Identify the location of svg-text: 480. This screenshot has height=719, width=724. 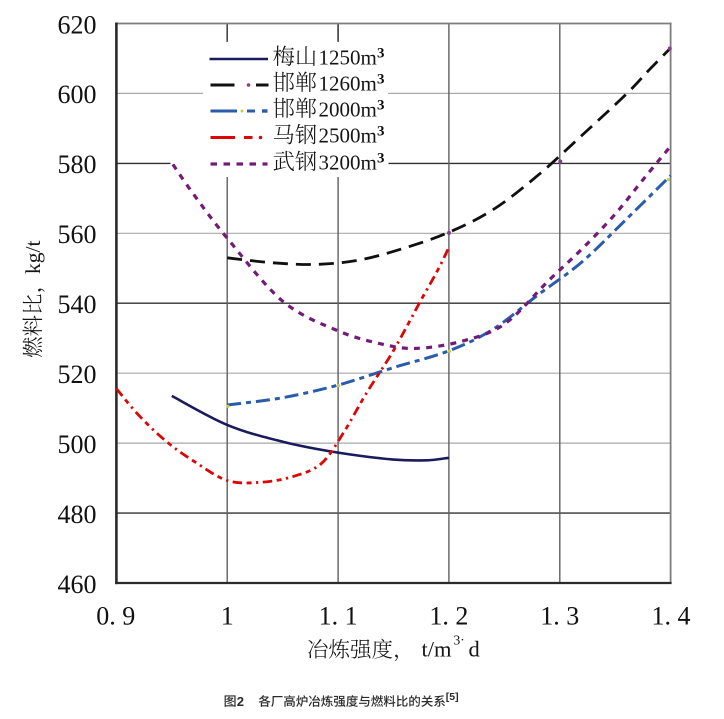
(77, 514).